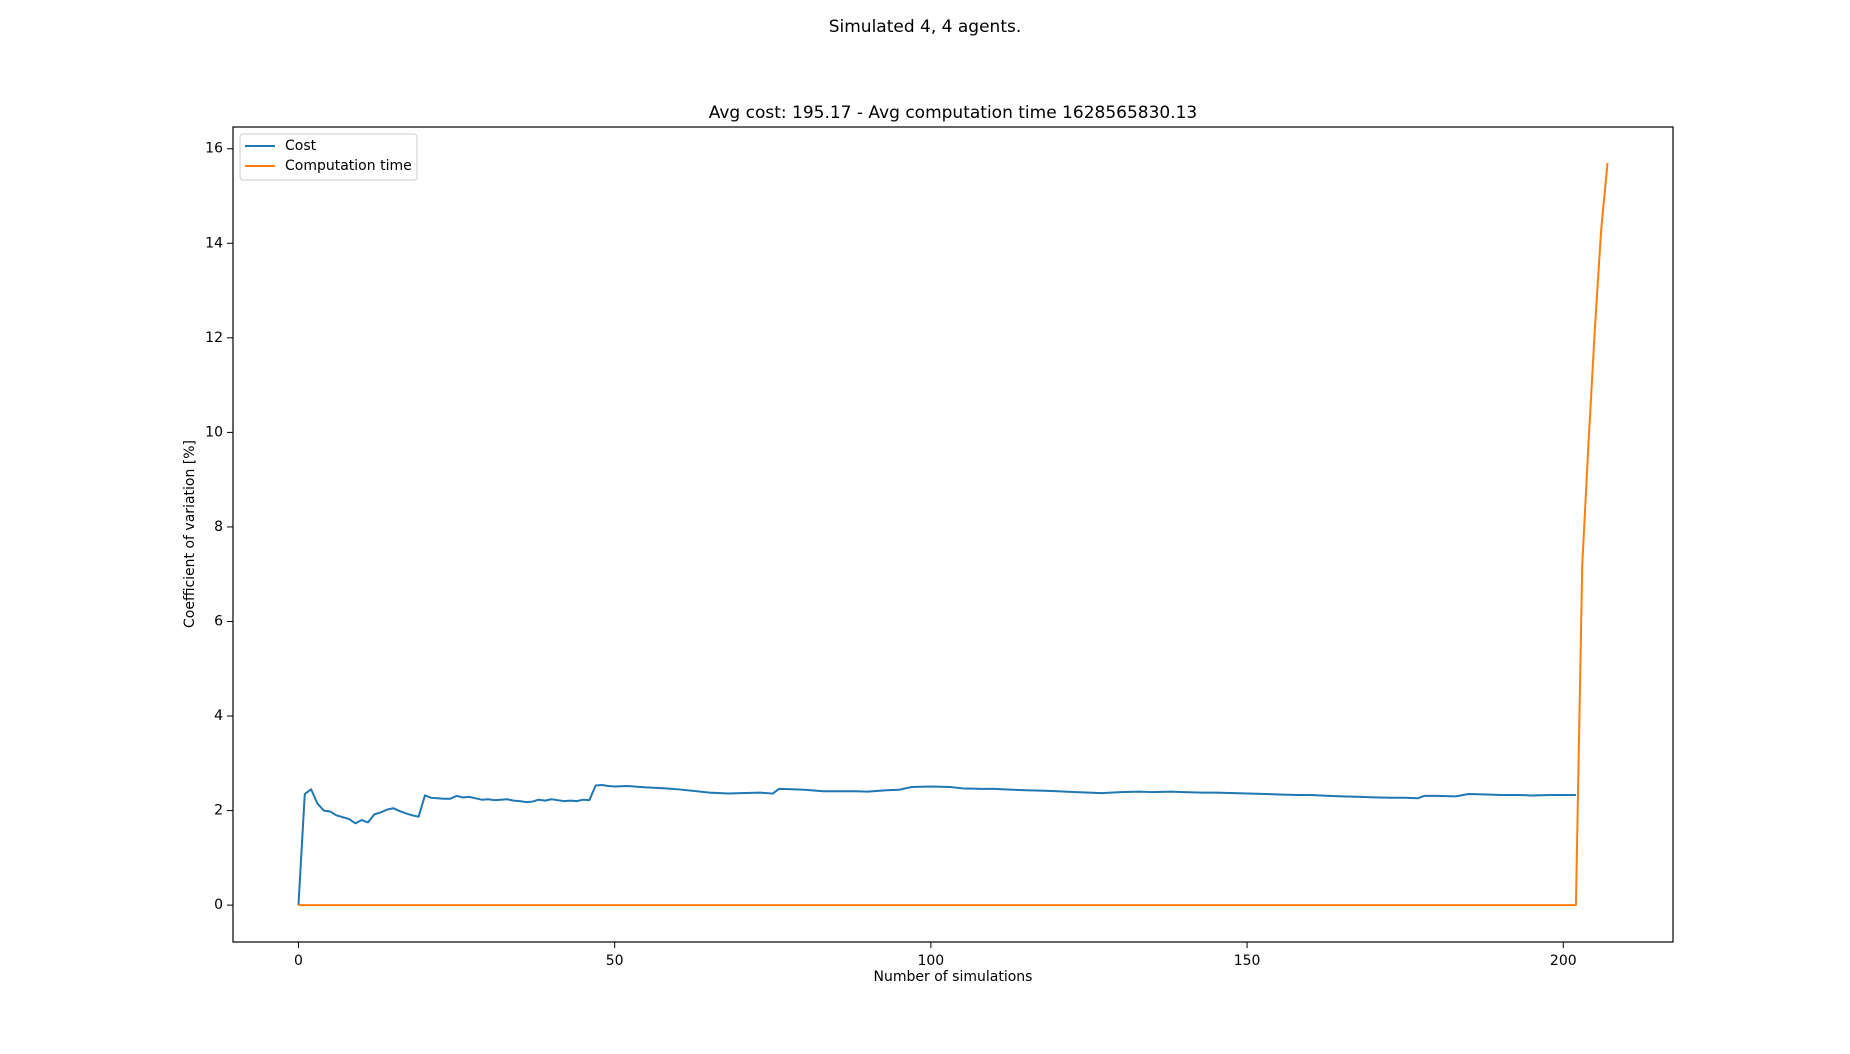  I want to click on y-tick-label: 0, so click(218, 905).